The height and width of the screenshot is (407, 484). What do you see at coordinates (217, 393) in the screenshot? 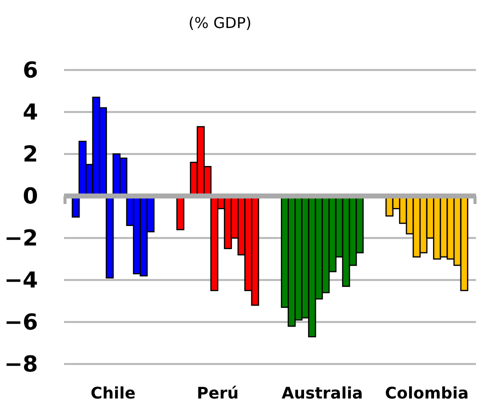
I see `x-tick-label: Perú` at bounding box center [217, 393].